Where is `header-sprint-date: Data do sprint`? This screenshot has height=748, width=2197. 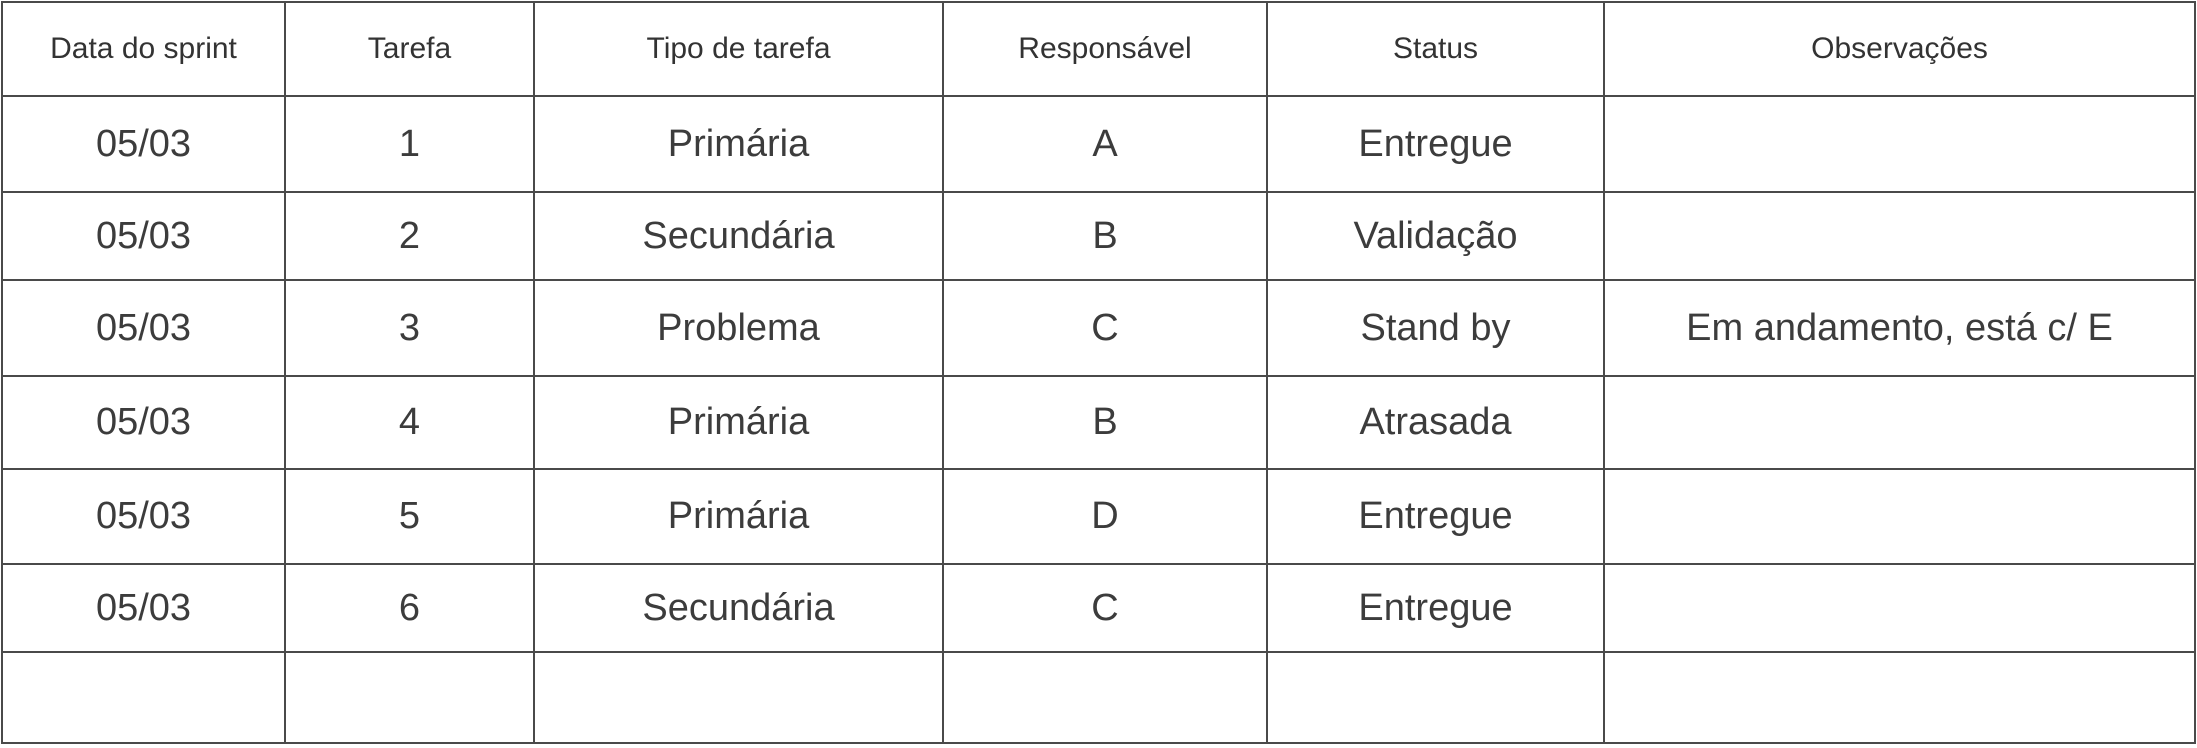 header-sprint-date: Data do sprint is located at coordinates (143, 49).